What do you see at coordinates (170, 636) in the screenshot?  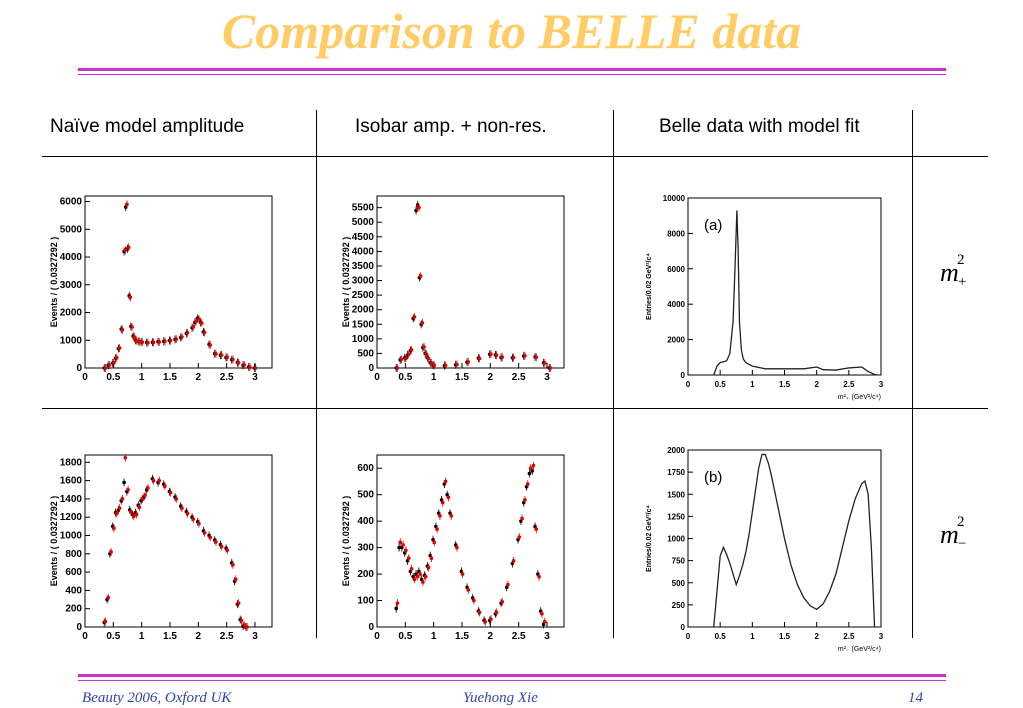 I see `x-tick-label: 1.5` at bounding box center [170, 636].